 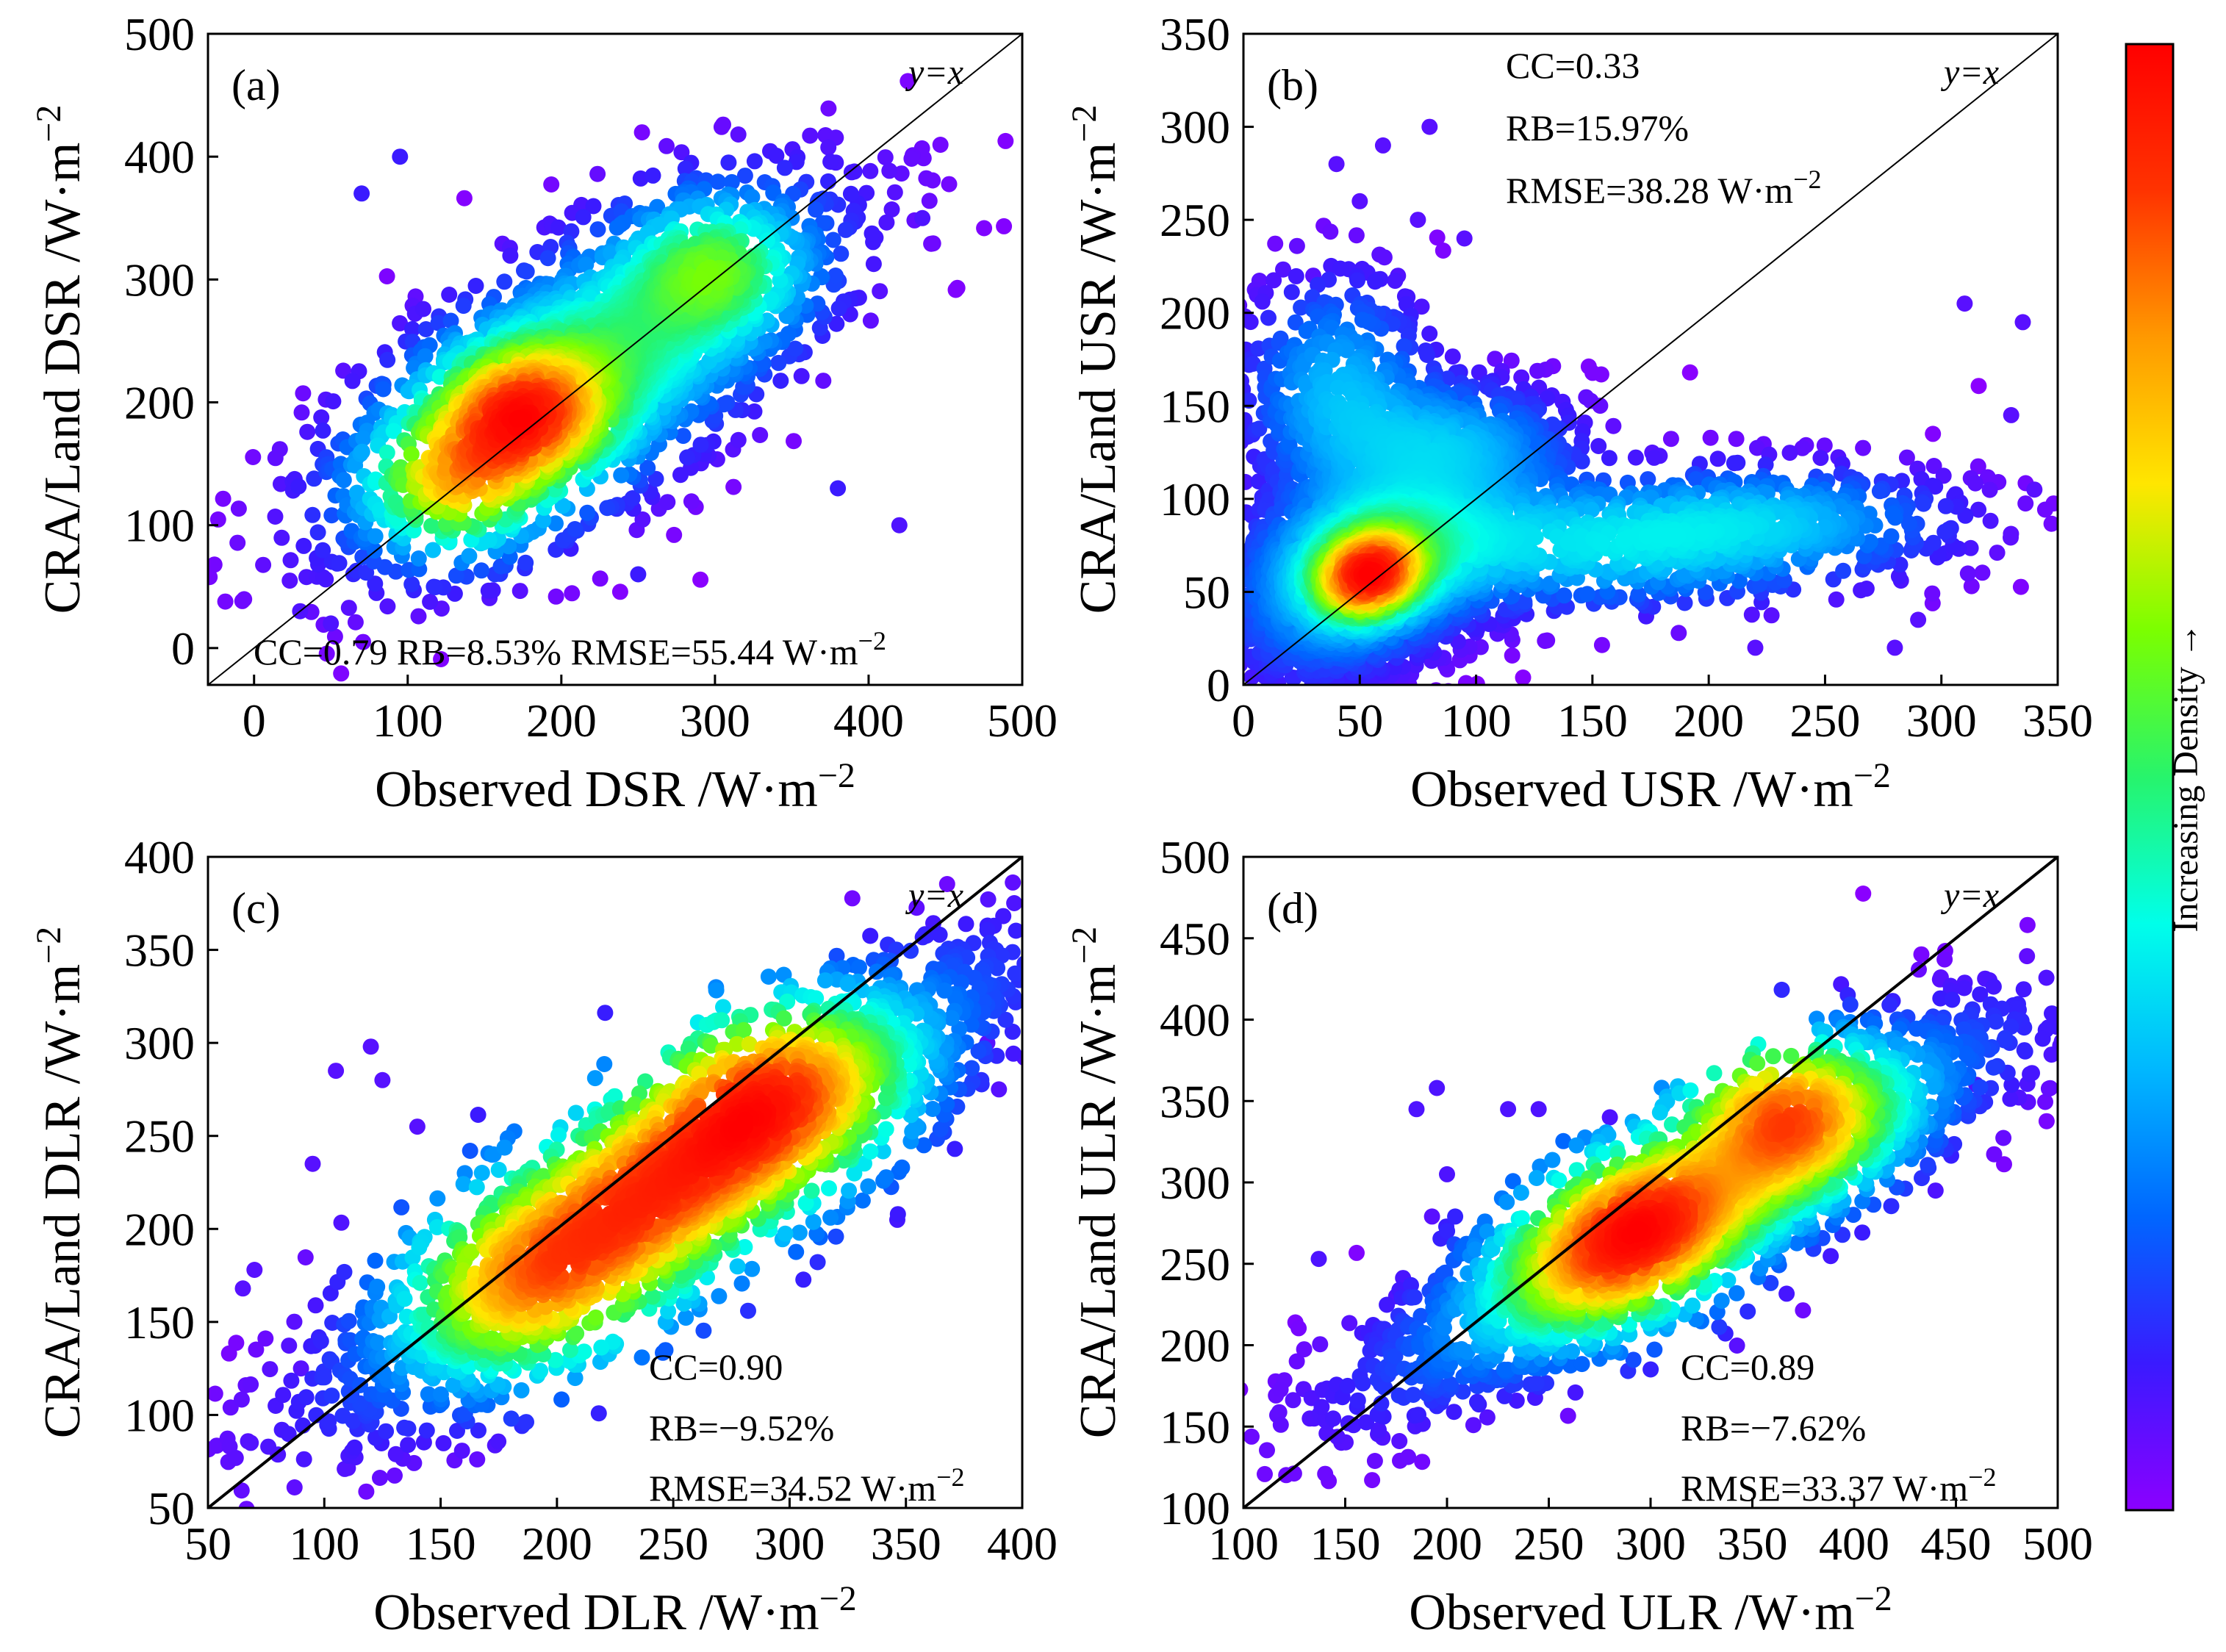 I want to click on x-tick-label: 200, so click(x=561, y=720).